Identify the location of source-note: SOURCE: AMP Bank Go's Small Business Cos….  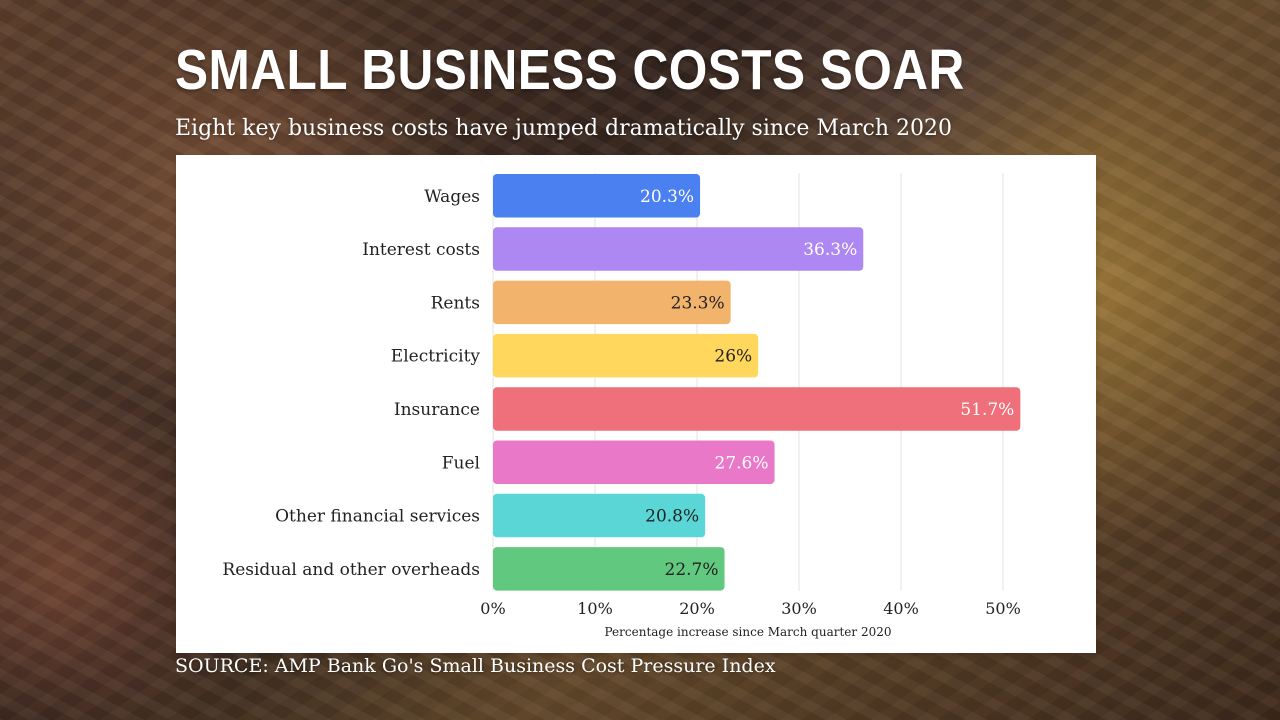
(475, 666).